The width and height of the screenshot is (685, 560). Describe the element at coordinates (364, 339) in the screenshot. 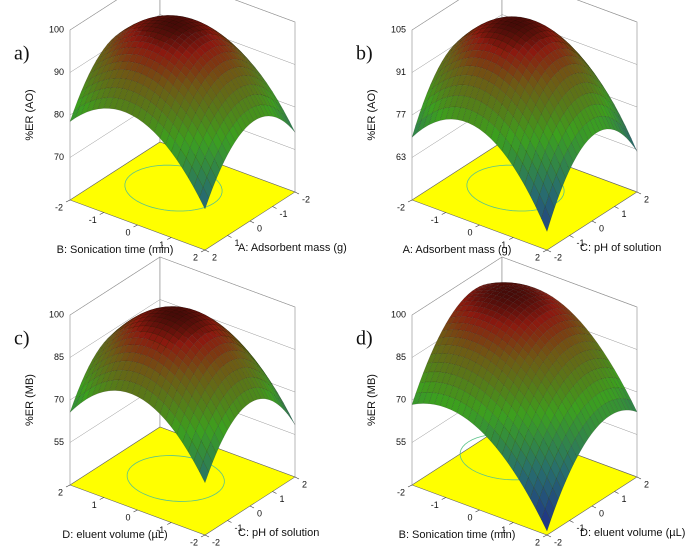

I see `panel-label: d)` at that location.